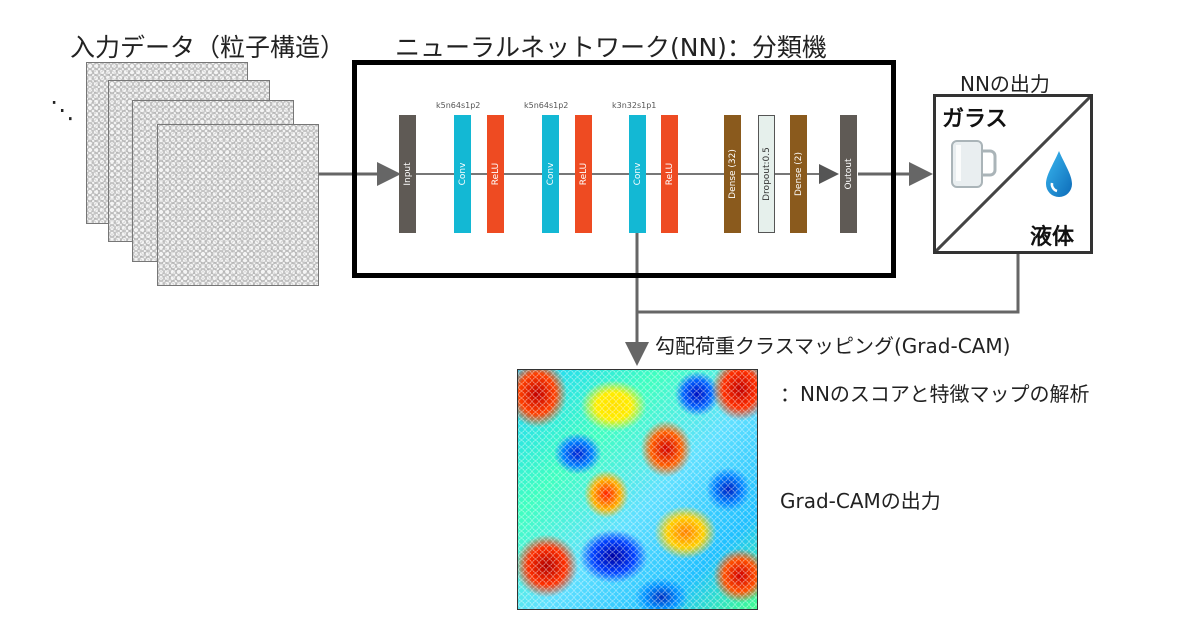  Describe the element at coordinates (860, 501) in the screenshot. I see `gradcam-output-label: Grad-CAMの出力` at that location.